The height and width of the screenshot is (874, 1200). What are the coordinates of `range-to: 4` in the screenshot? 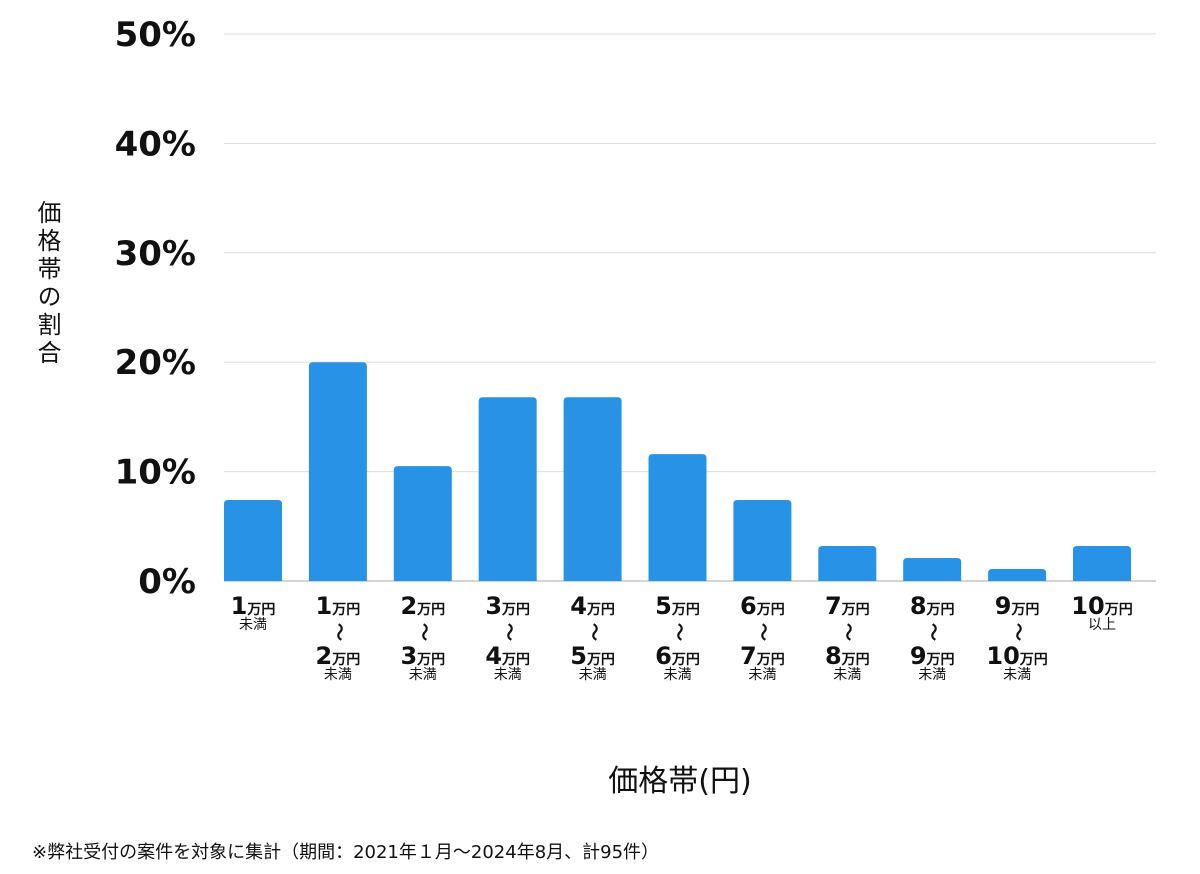 It's located at (494, 656).